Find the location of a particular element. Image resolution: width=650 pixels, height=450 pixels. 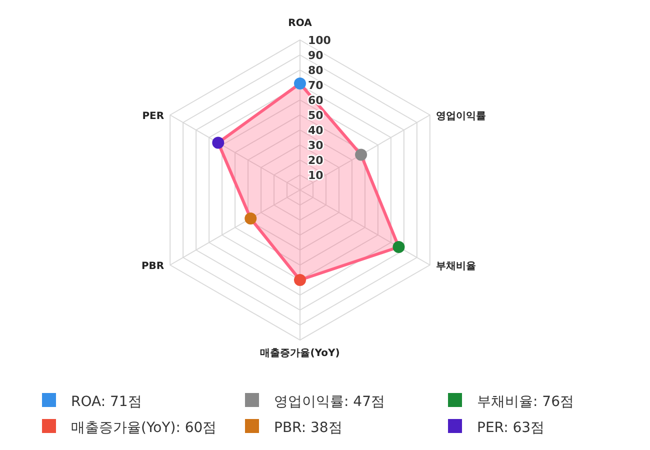

y-tick-label: 70 is located at coordinates (316, 85).